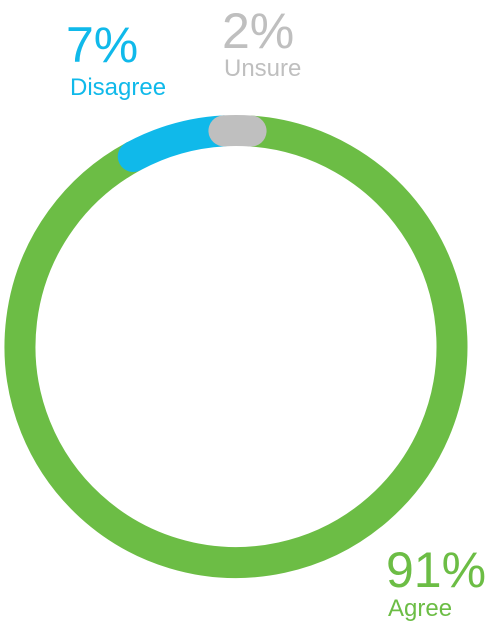  I want to click on donut-segment, so click(237, 131).